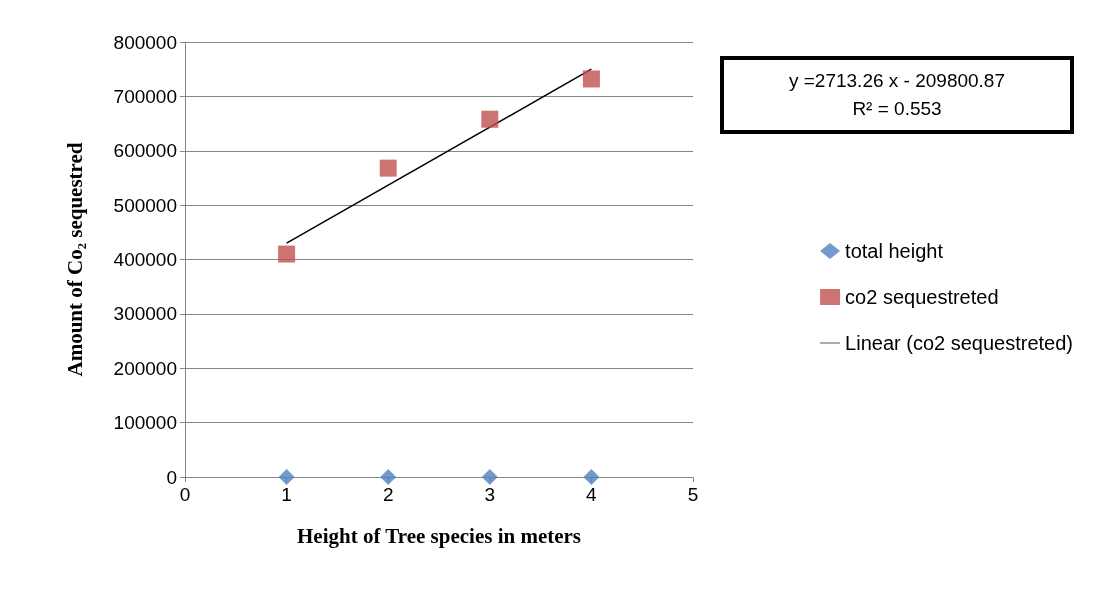 The height and width of the screenshot is (594, 1093). What do you see at coordinates (145, 259) in the screenshot?
I see `y-tick-label: 400000` at bounding box center [145, 259].